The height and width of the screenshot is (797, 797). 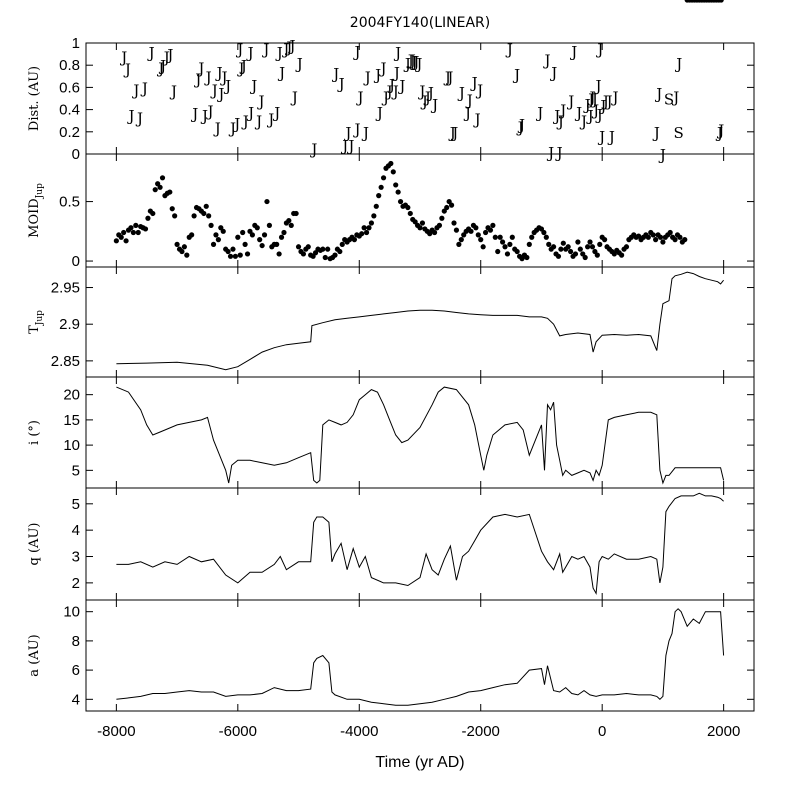 What do you see at coordinates (69, 110) in the screenshot?
I see `y-tick-label: 0.4` at bounding box center [69, 110].